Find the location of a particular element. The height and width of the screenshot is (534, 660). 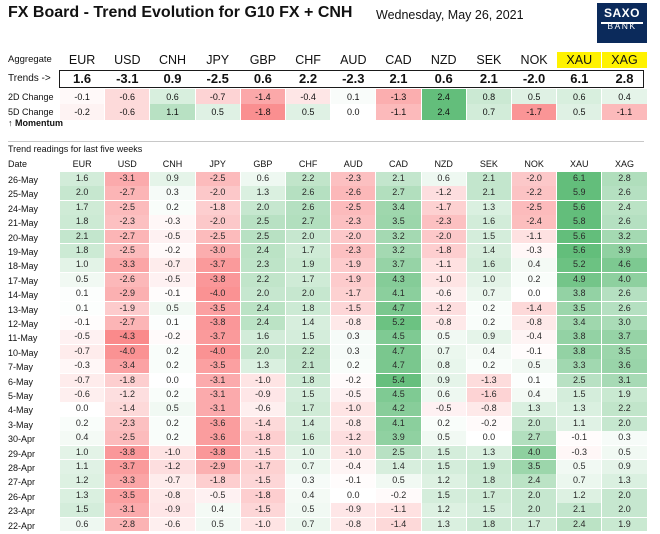

reading-cell: 1.9 is located at coordinates (308, 265).